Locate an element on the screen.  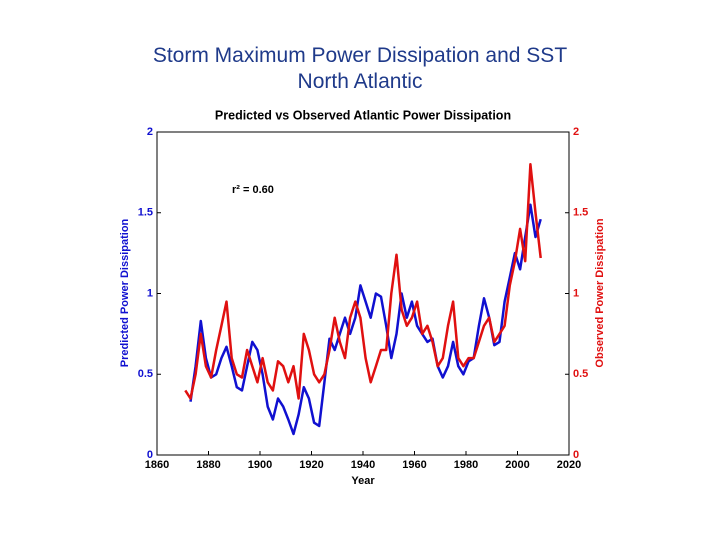
x-tick-label: 1900 is located at coordinates (260, 465).